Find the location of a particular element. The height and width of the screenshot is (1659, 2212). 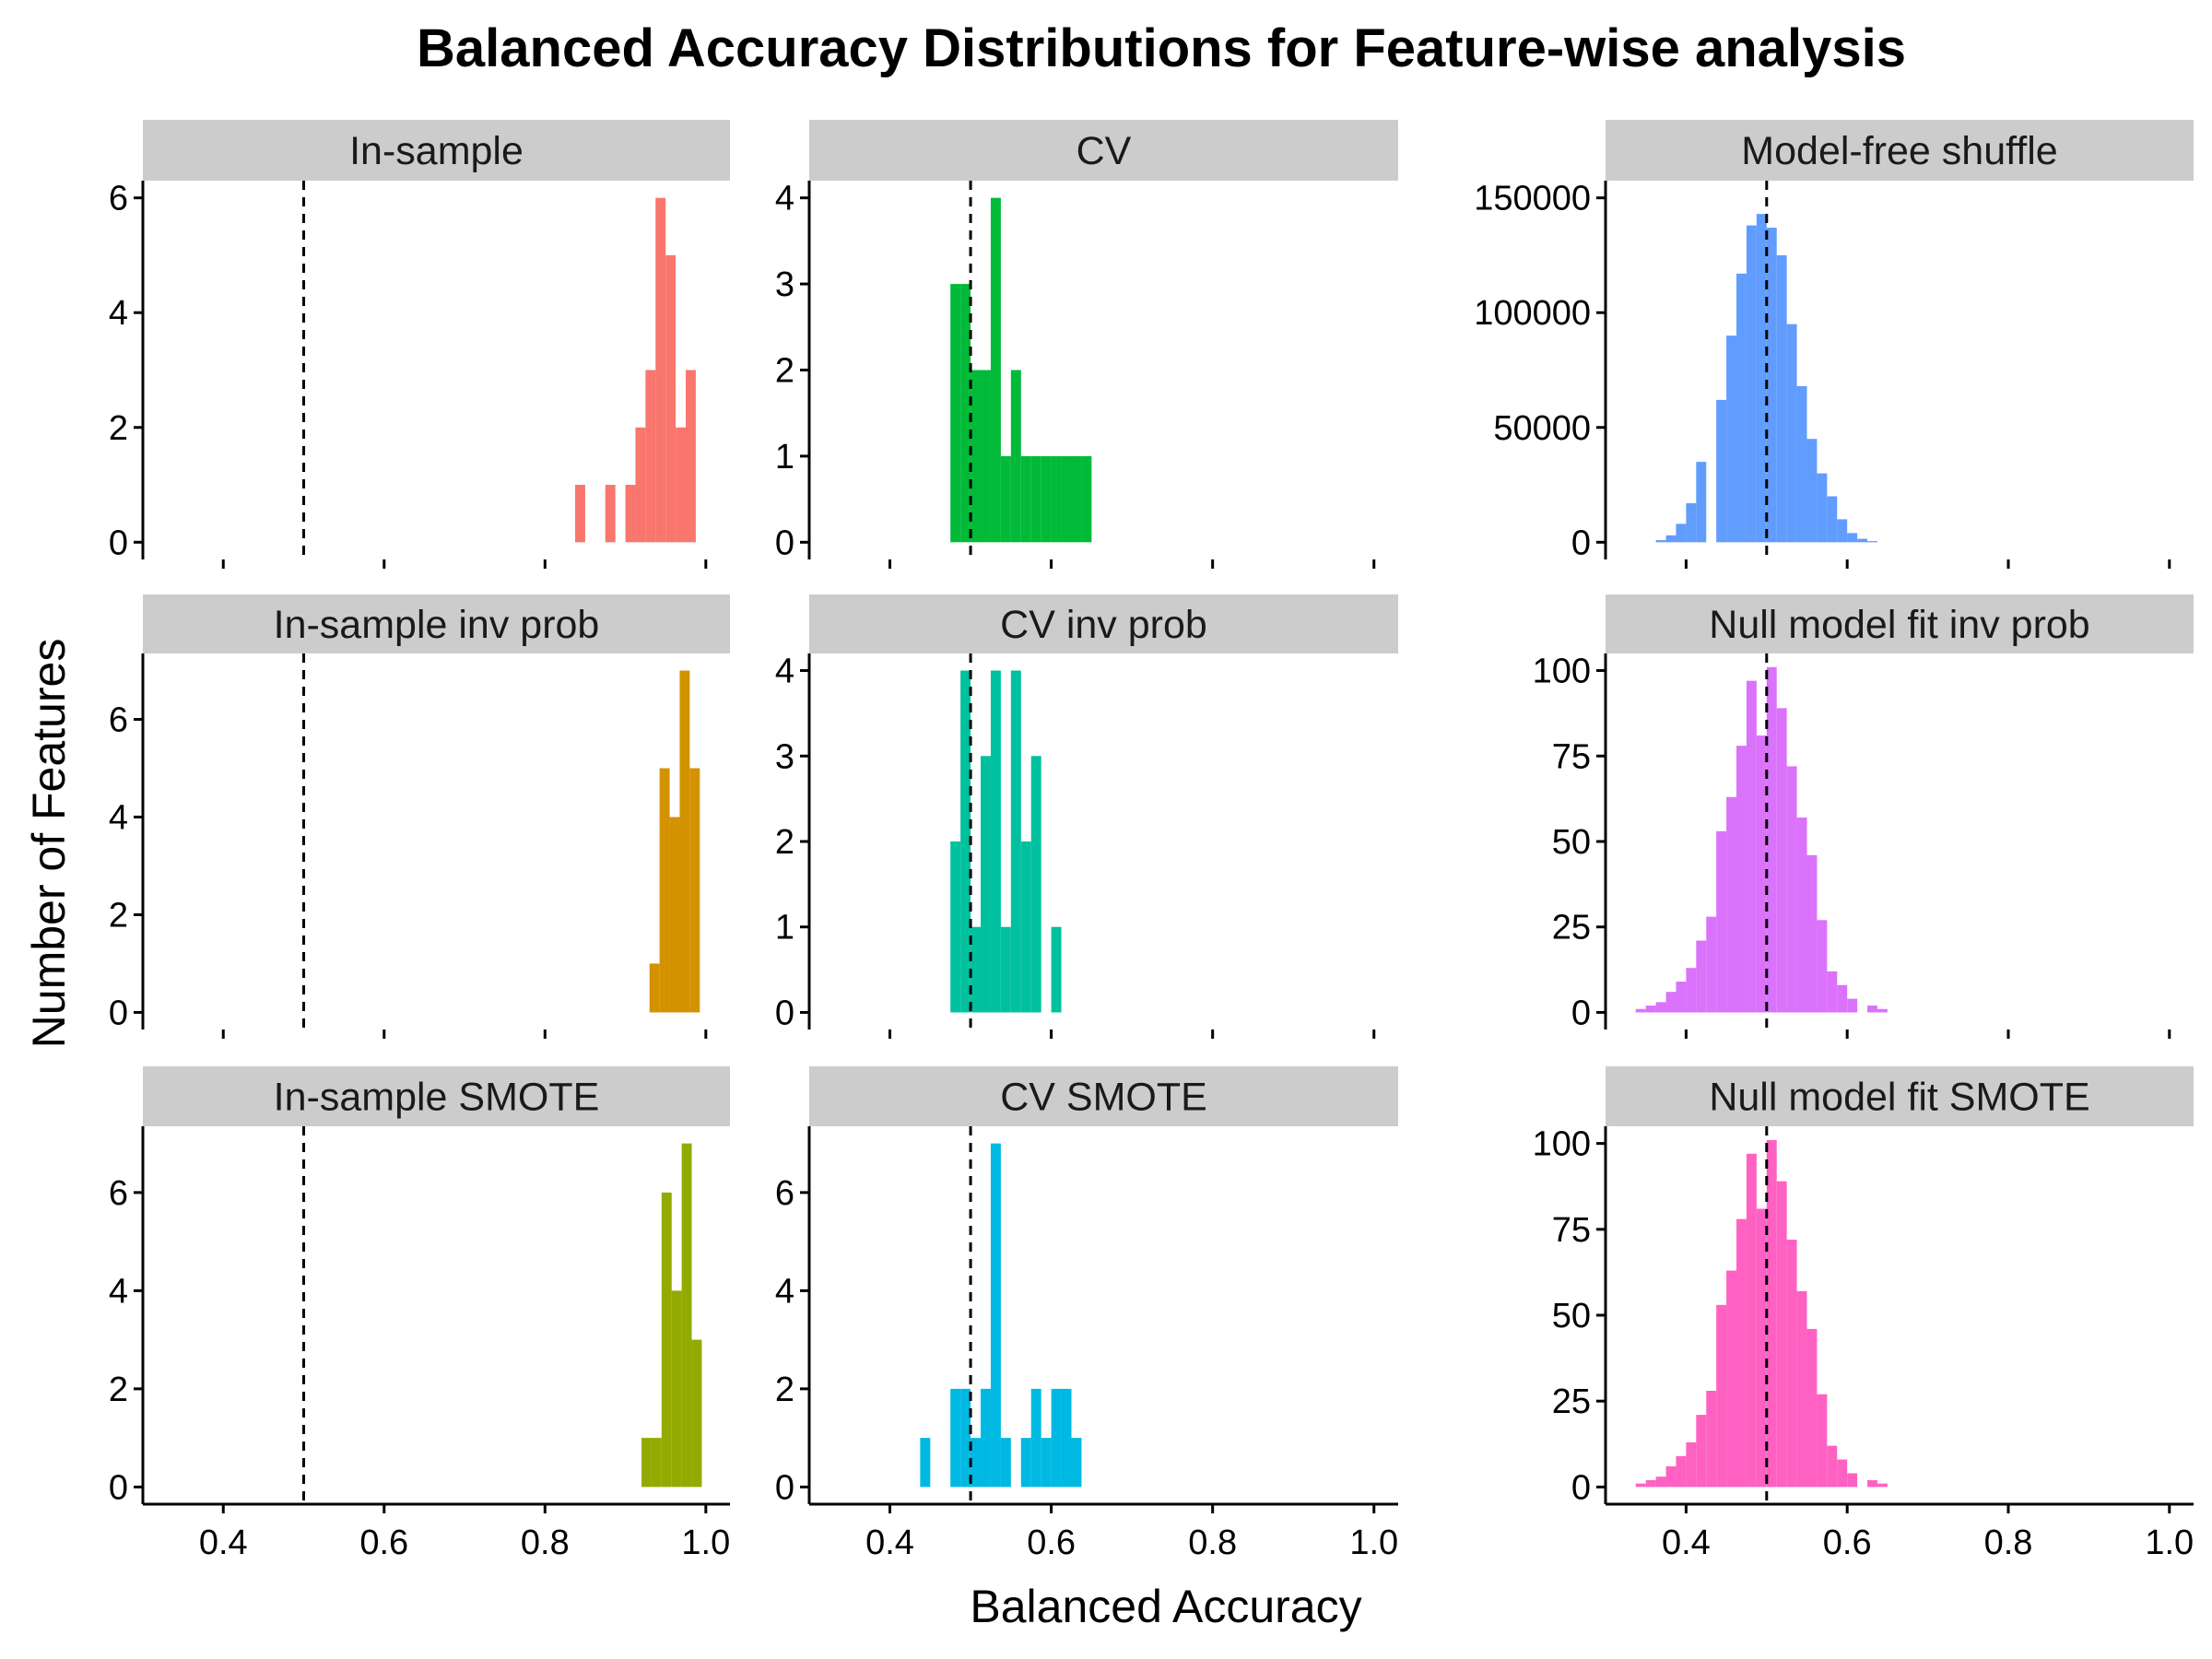

facet-label: In-sample is located at coordinates (436, 151).